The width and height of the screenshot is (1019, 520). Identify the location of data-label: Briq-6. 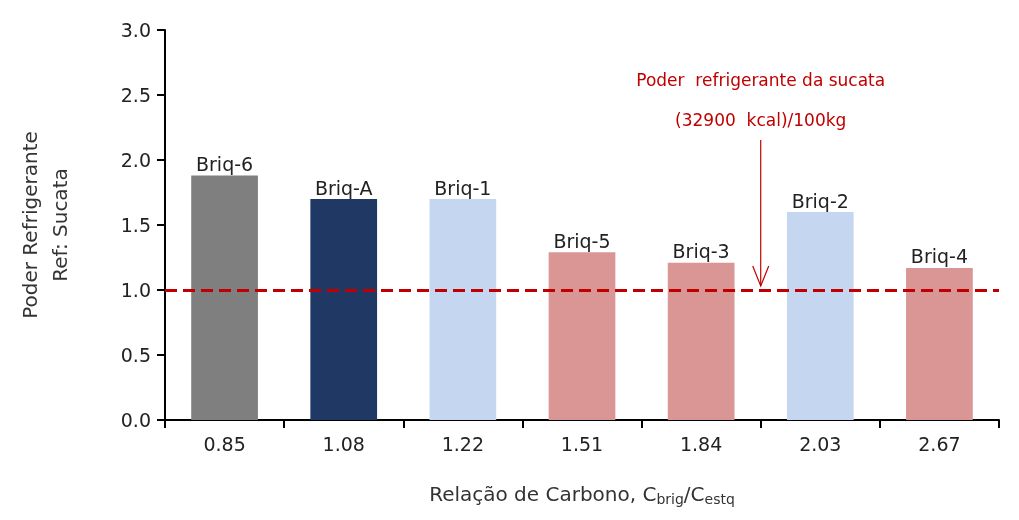
(225, 164).